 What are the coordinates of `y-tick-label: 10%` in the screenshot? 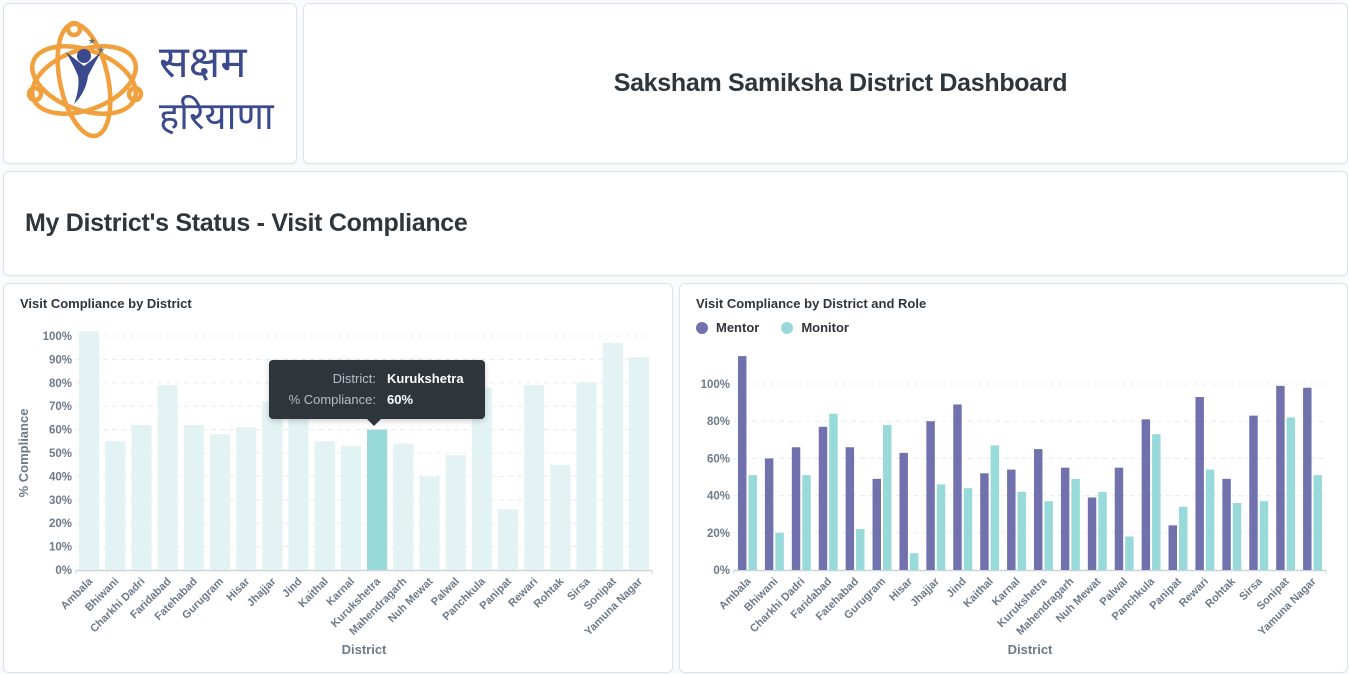 It's located at (60, 548).